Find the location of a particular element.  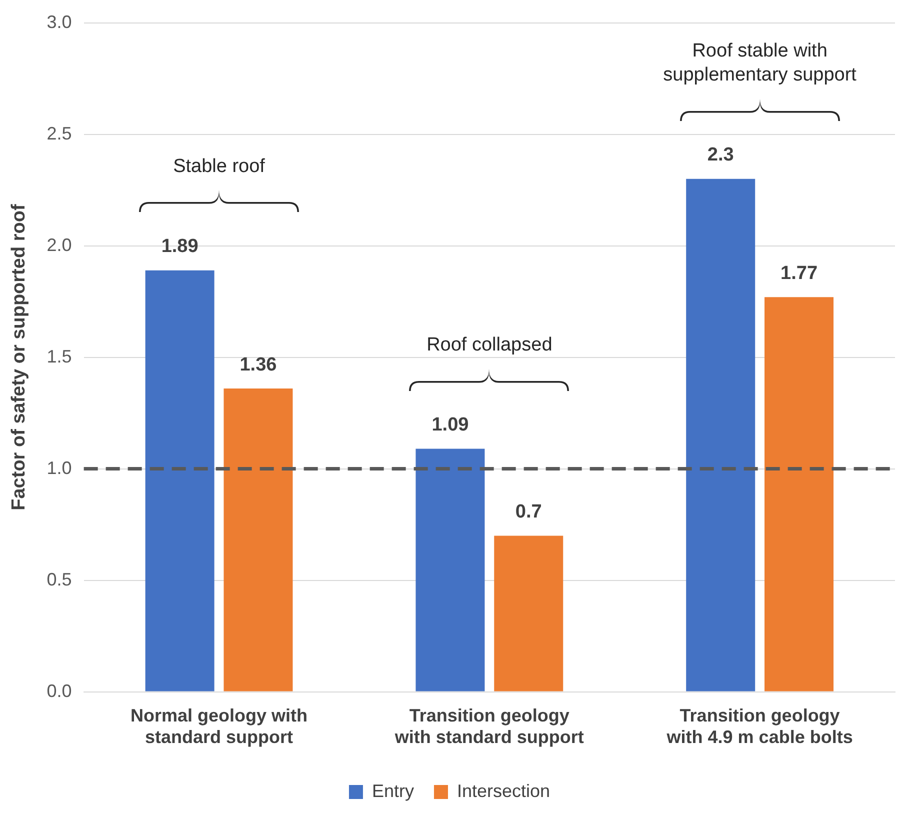

y-tick-label: 1.0 is located at coordinates (59, 468).